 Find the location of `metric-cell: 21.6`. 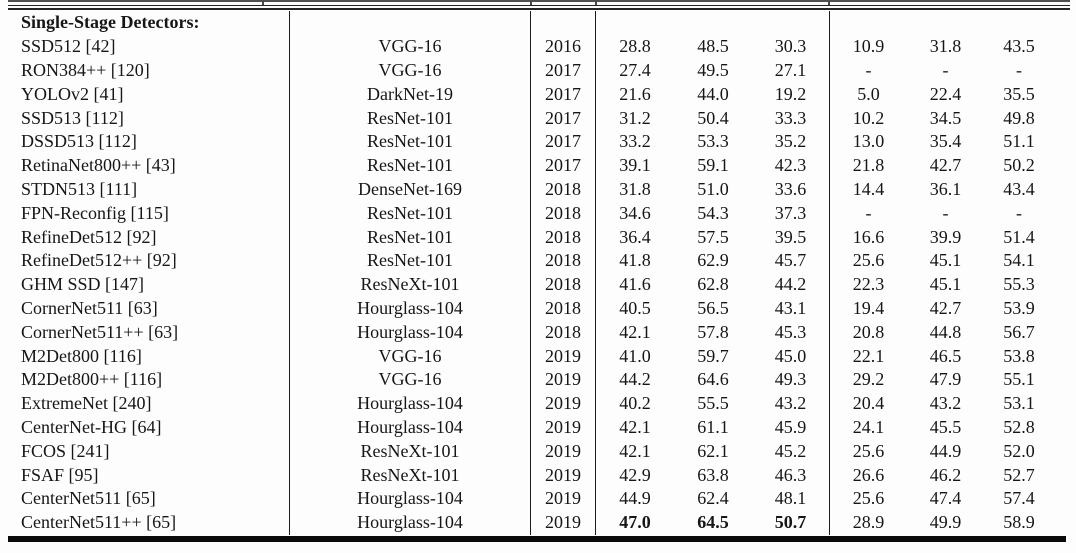

metric-cell: 21.6 is located at coordinates (635, 93).